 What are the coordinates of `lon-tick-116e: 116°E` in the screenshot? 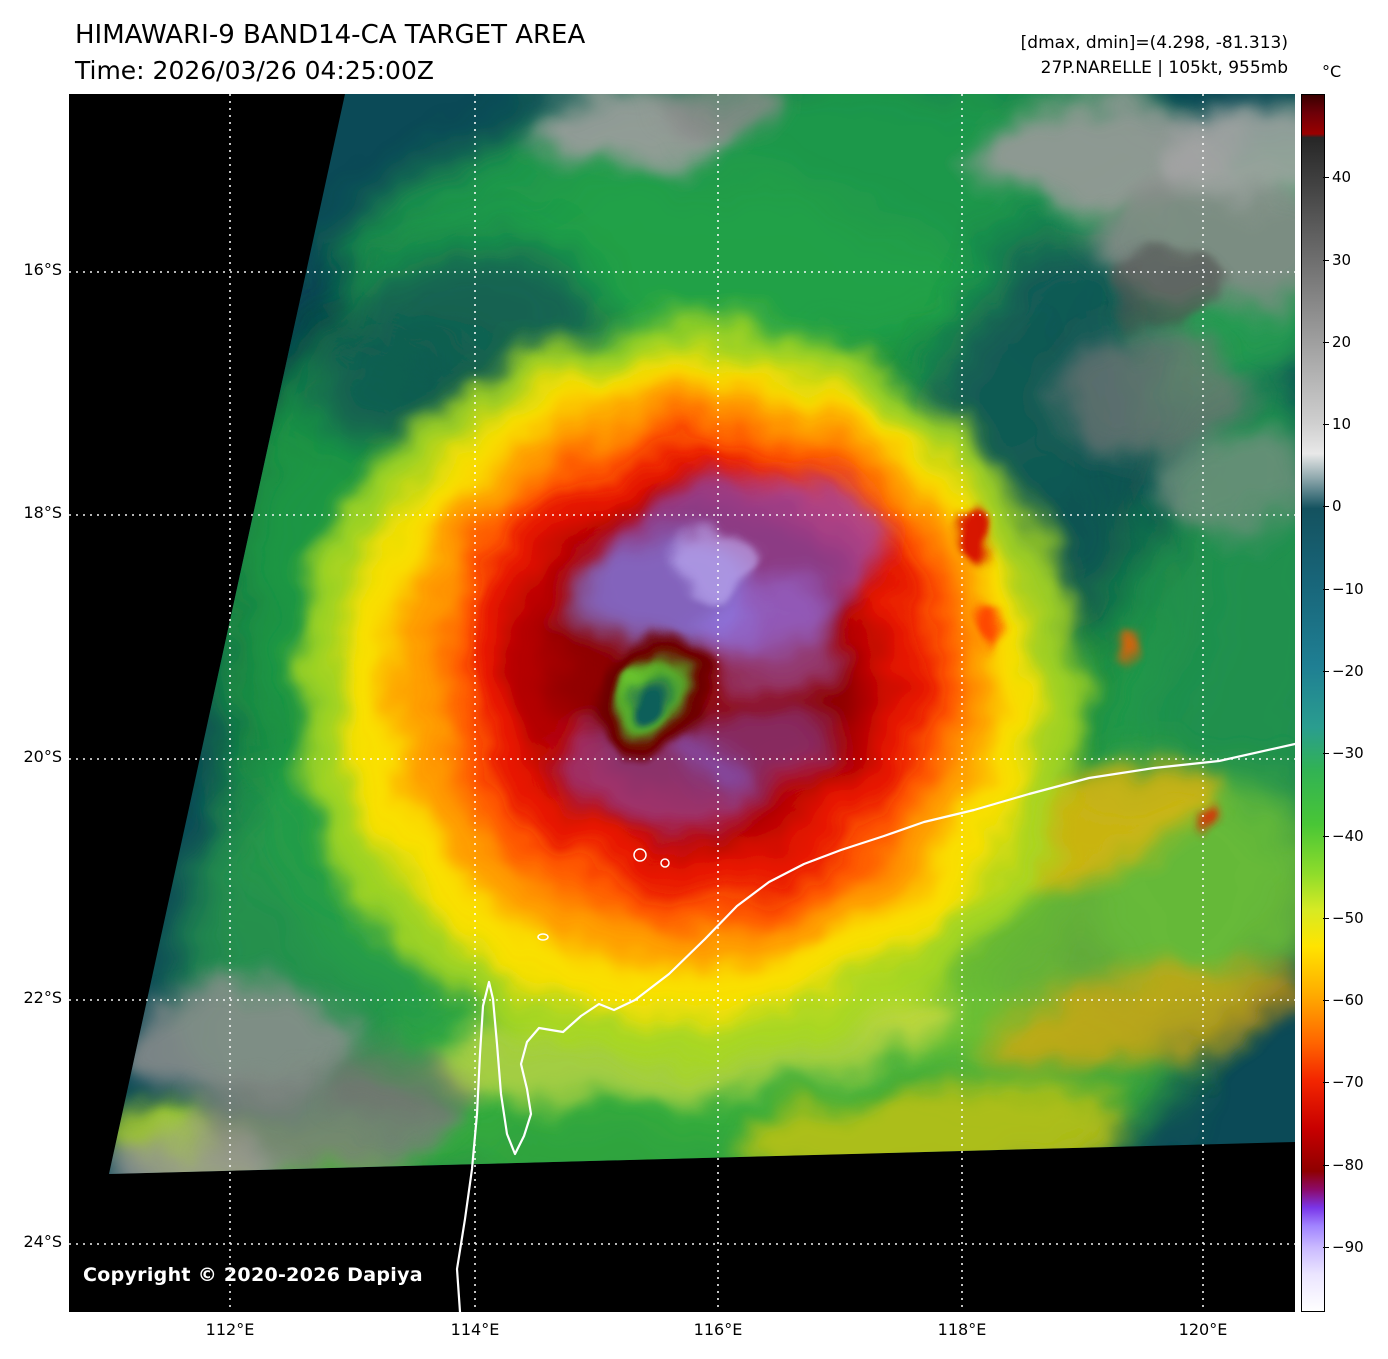 It's located at (718, 1329).